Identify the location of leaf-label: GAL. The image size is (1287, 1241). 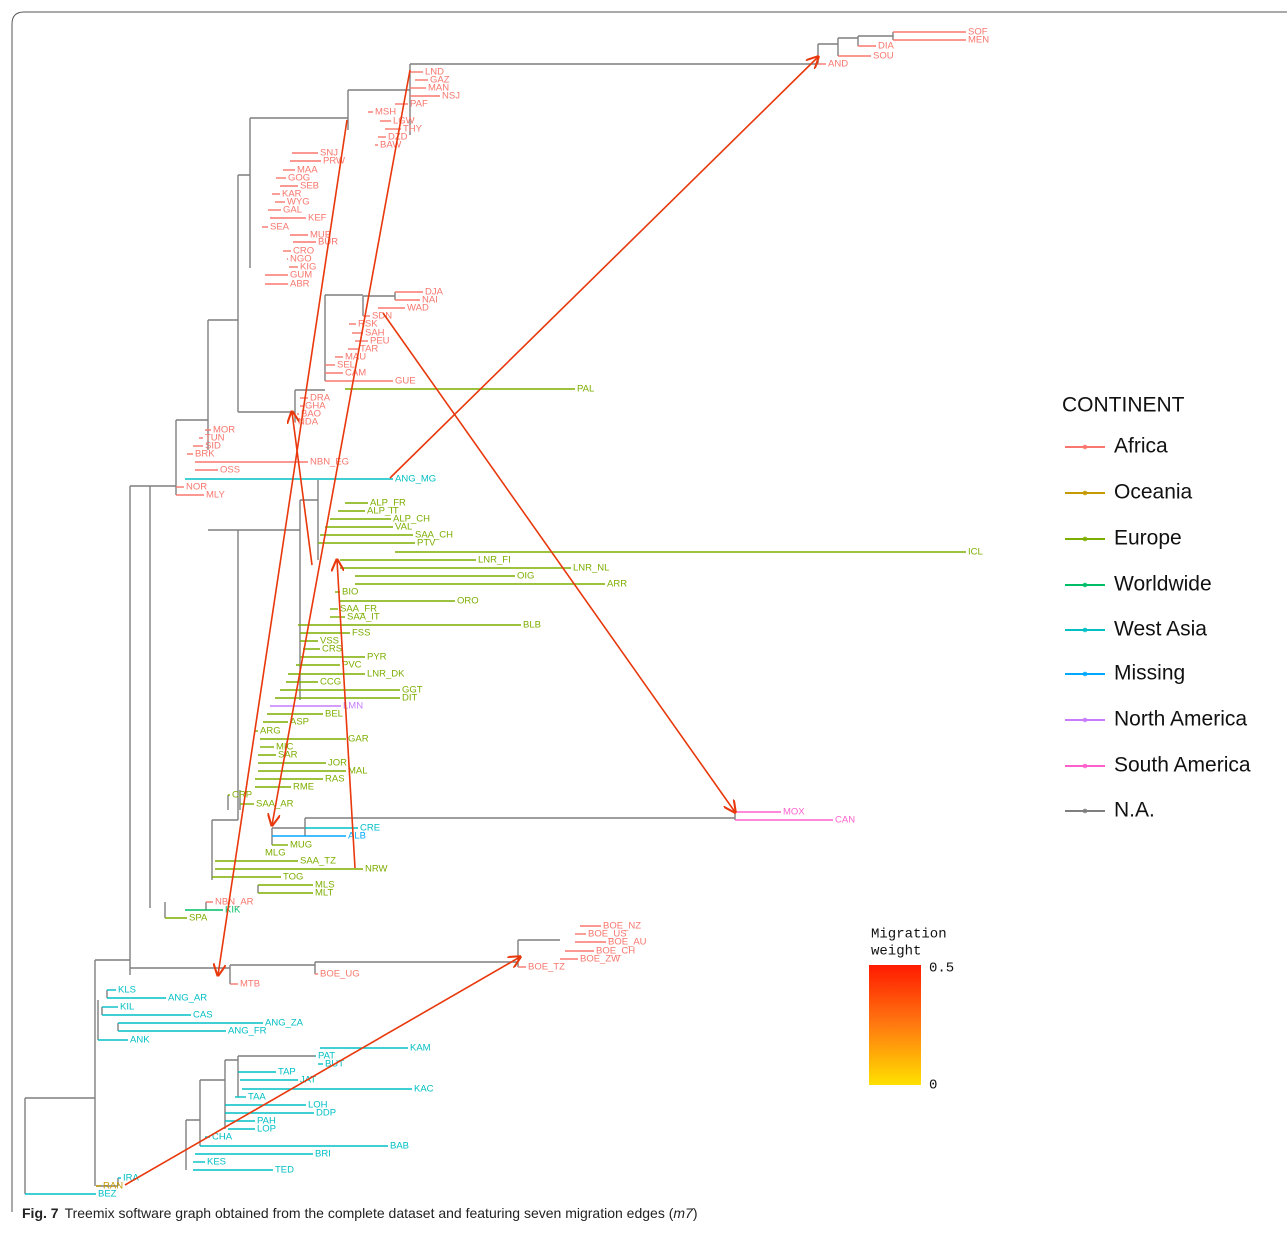
(292, 210).